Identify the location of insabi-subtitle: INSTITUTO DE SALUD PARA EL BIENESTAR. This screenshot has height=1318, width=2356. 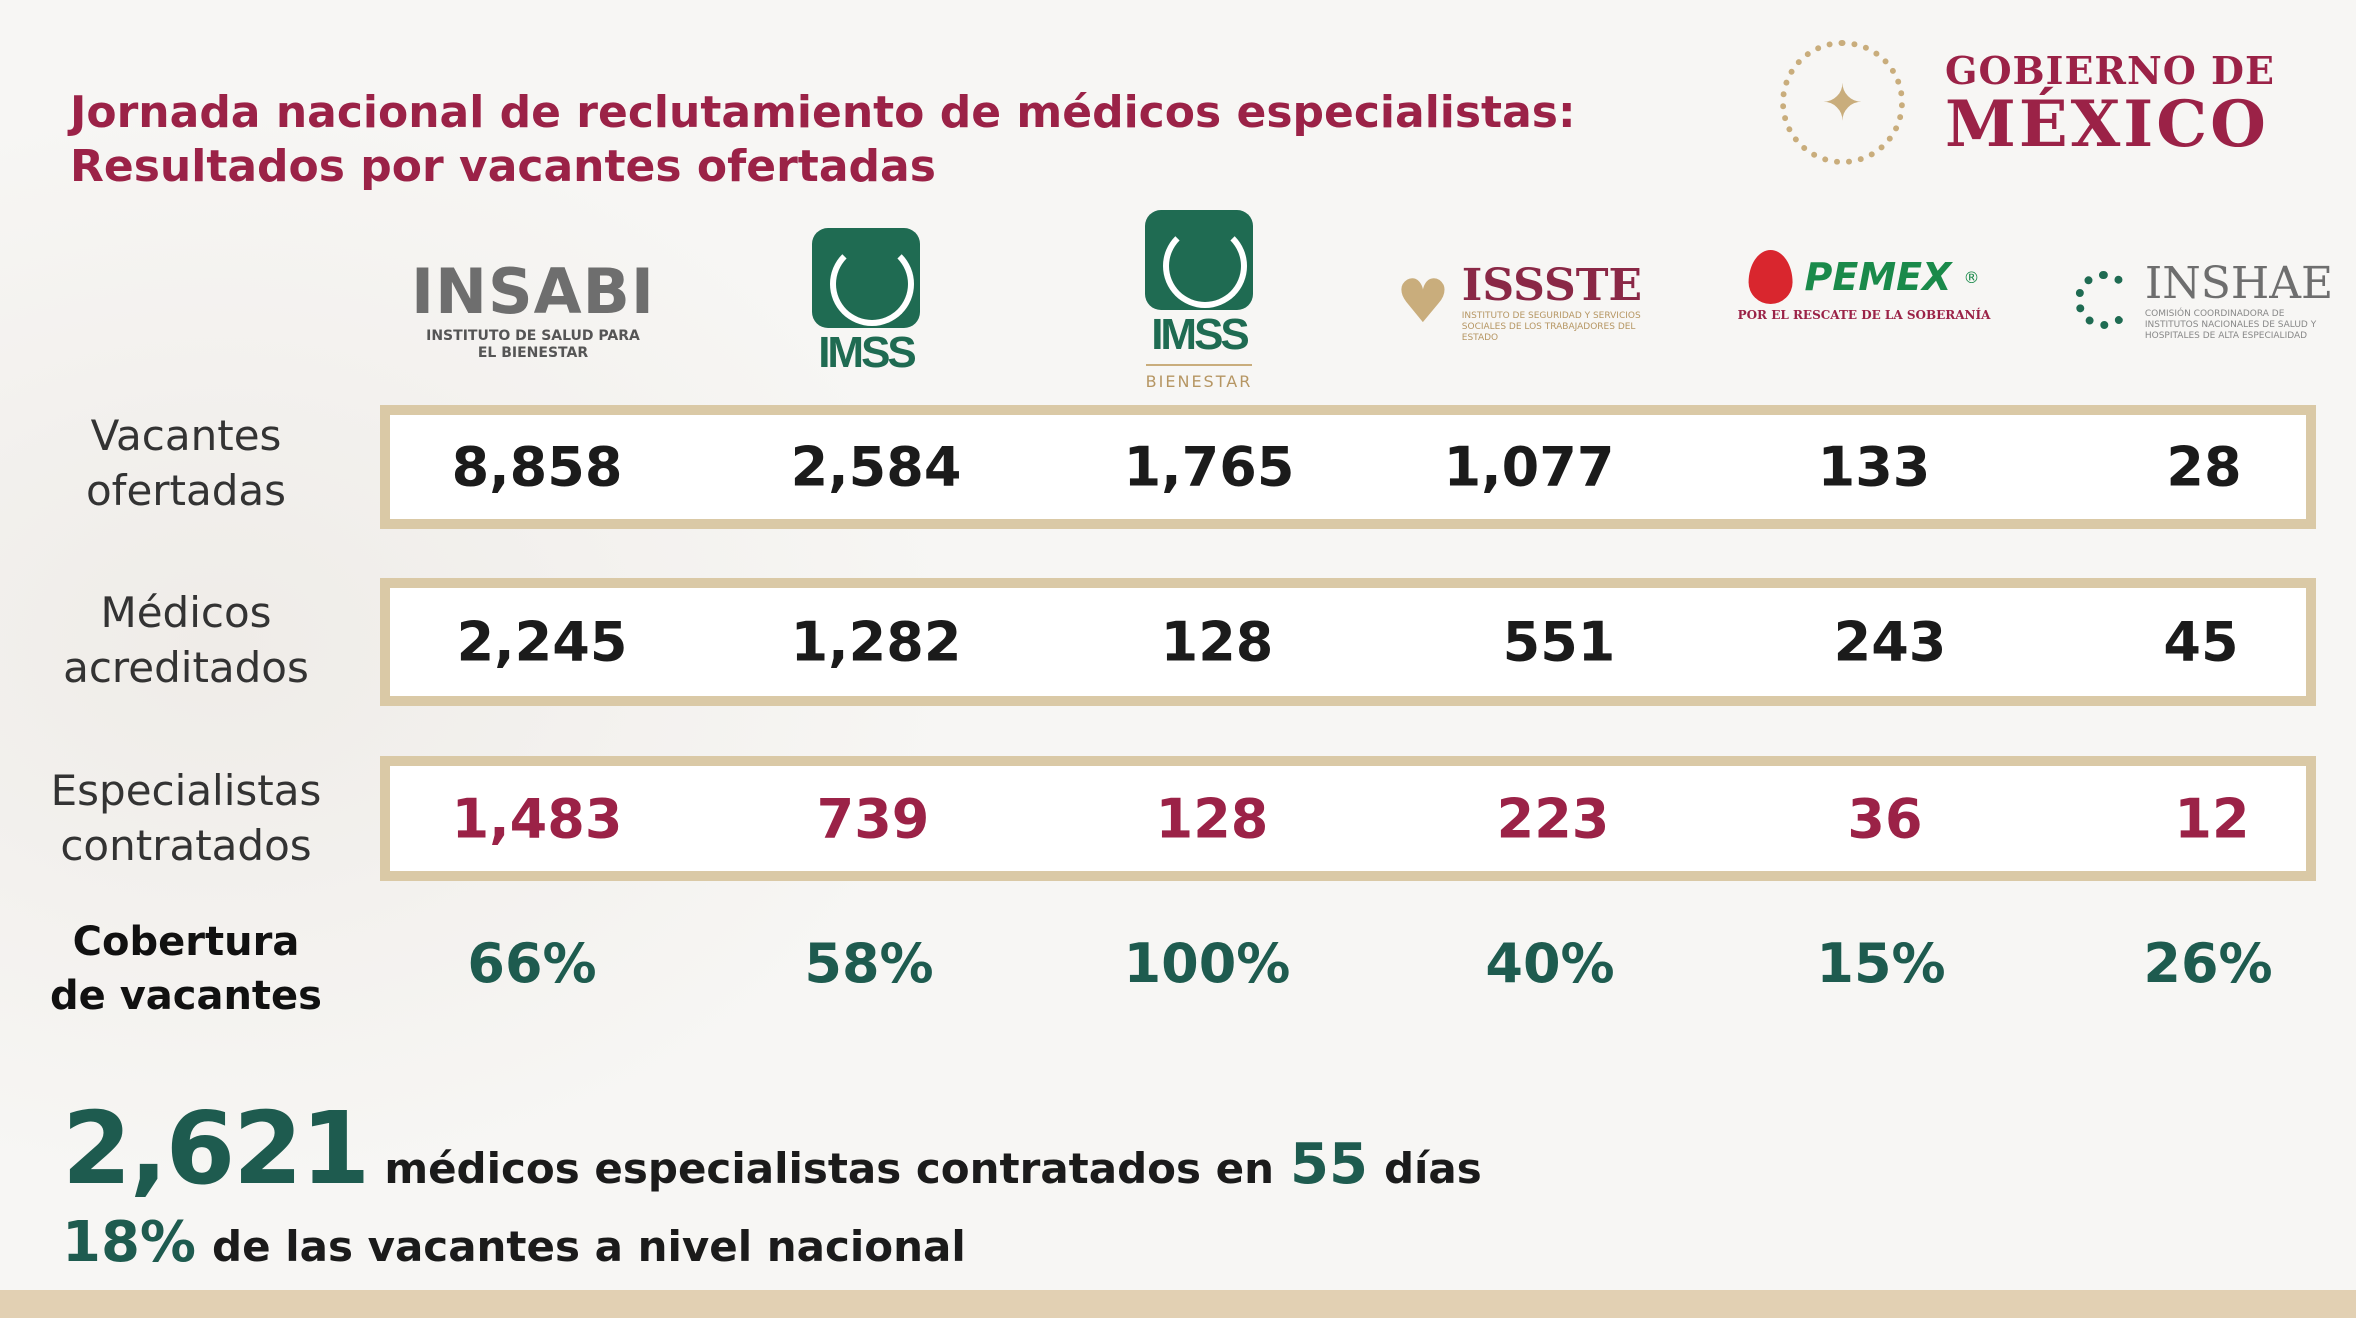
(533, 344).